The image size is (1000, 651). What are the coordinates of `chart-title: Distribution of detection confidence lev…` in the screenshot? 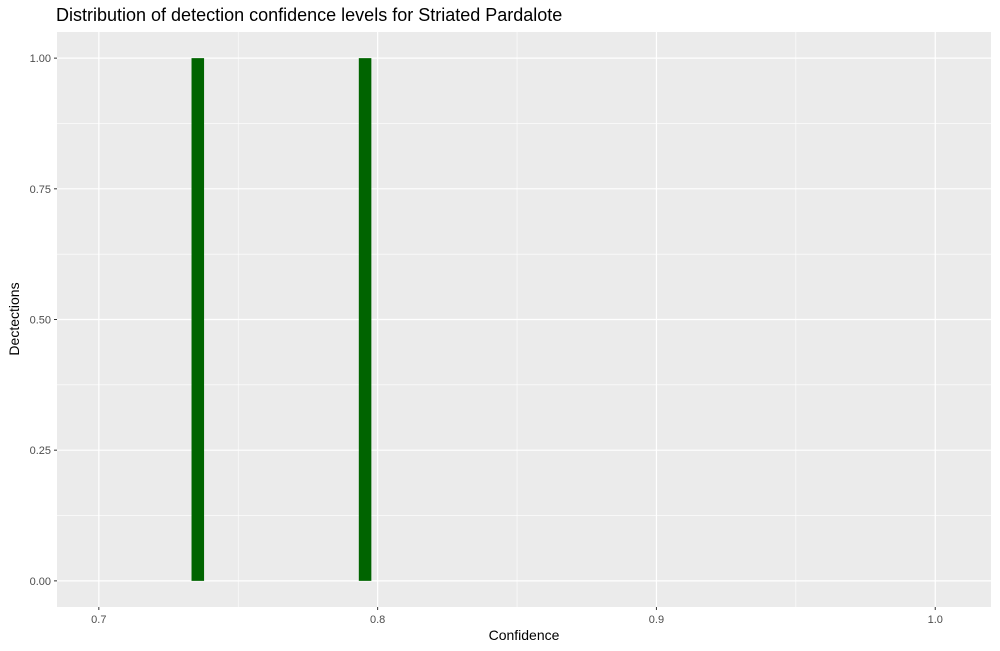 It's located at (309, 15).